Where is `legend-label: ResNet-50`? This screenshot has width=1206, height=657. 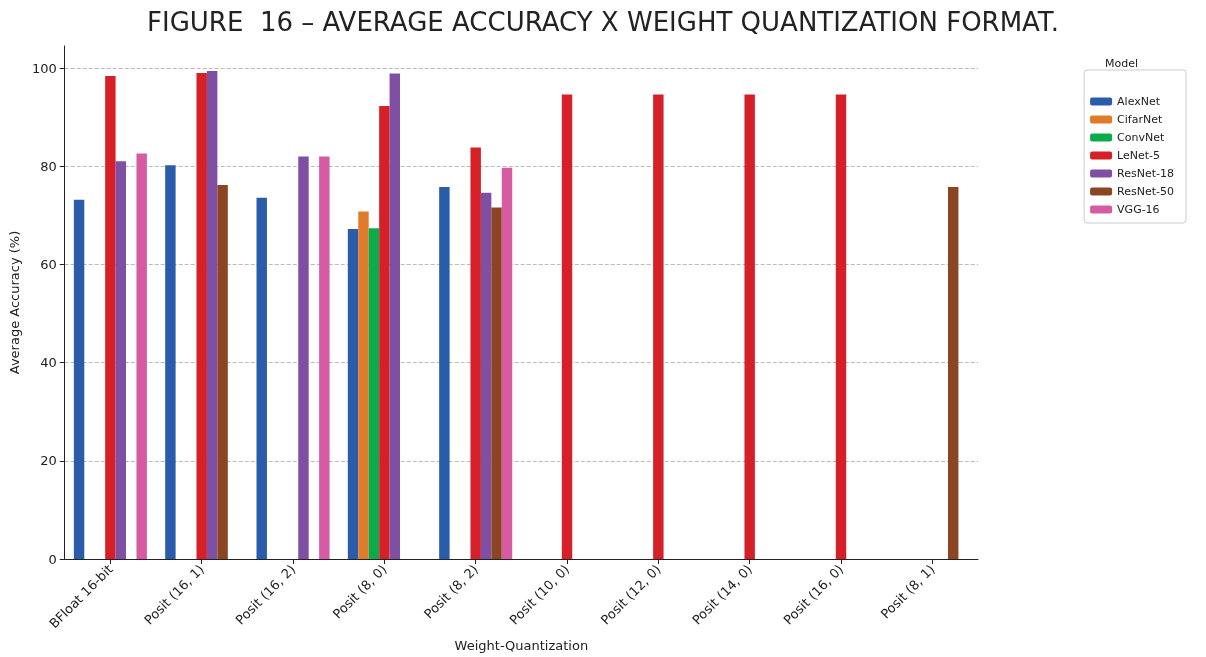 legend-label: ResNet-50 is located at coordinates (1146, 191).